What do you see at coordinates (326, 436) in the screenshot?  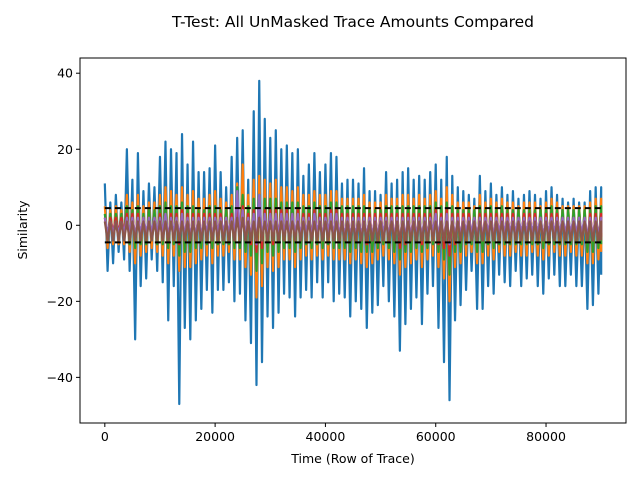 I see `x-tick-label: 40000` at bounding box center [326, 436].